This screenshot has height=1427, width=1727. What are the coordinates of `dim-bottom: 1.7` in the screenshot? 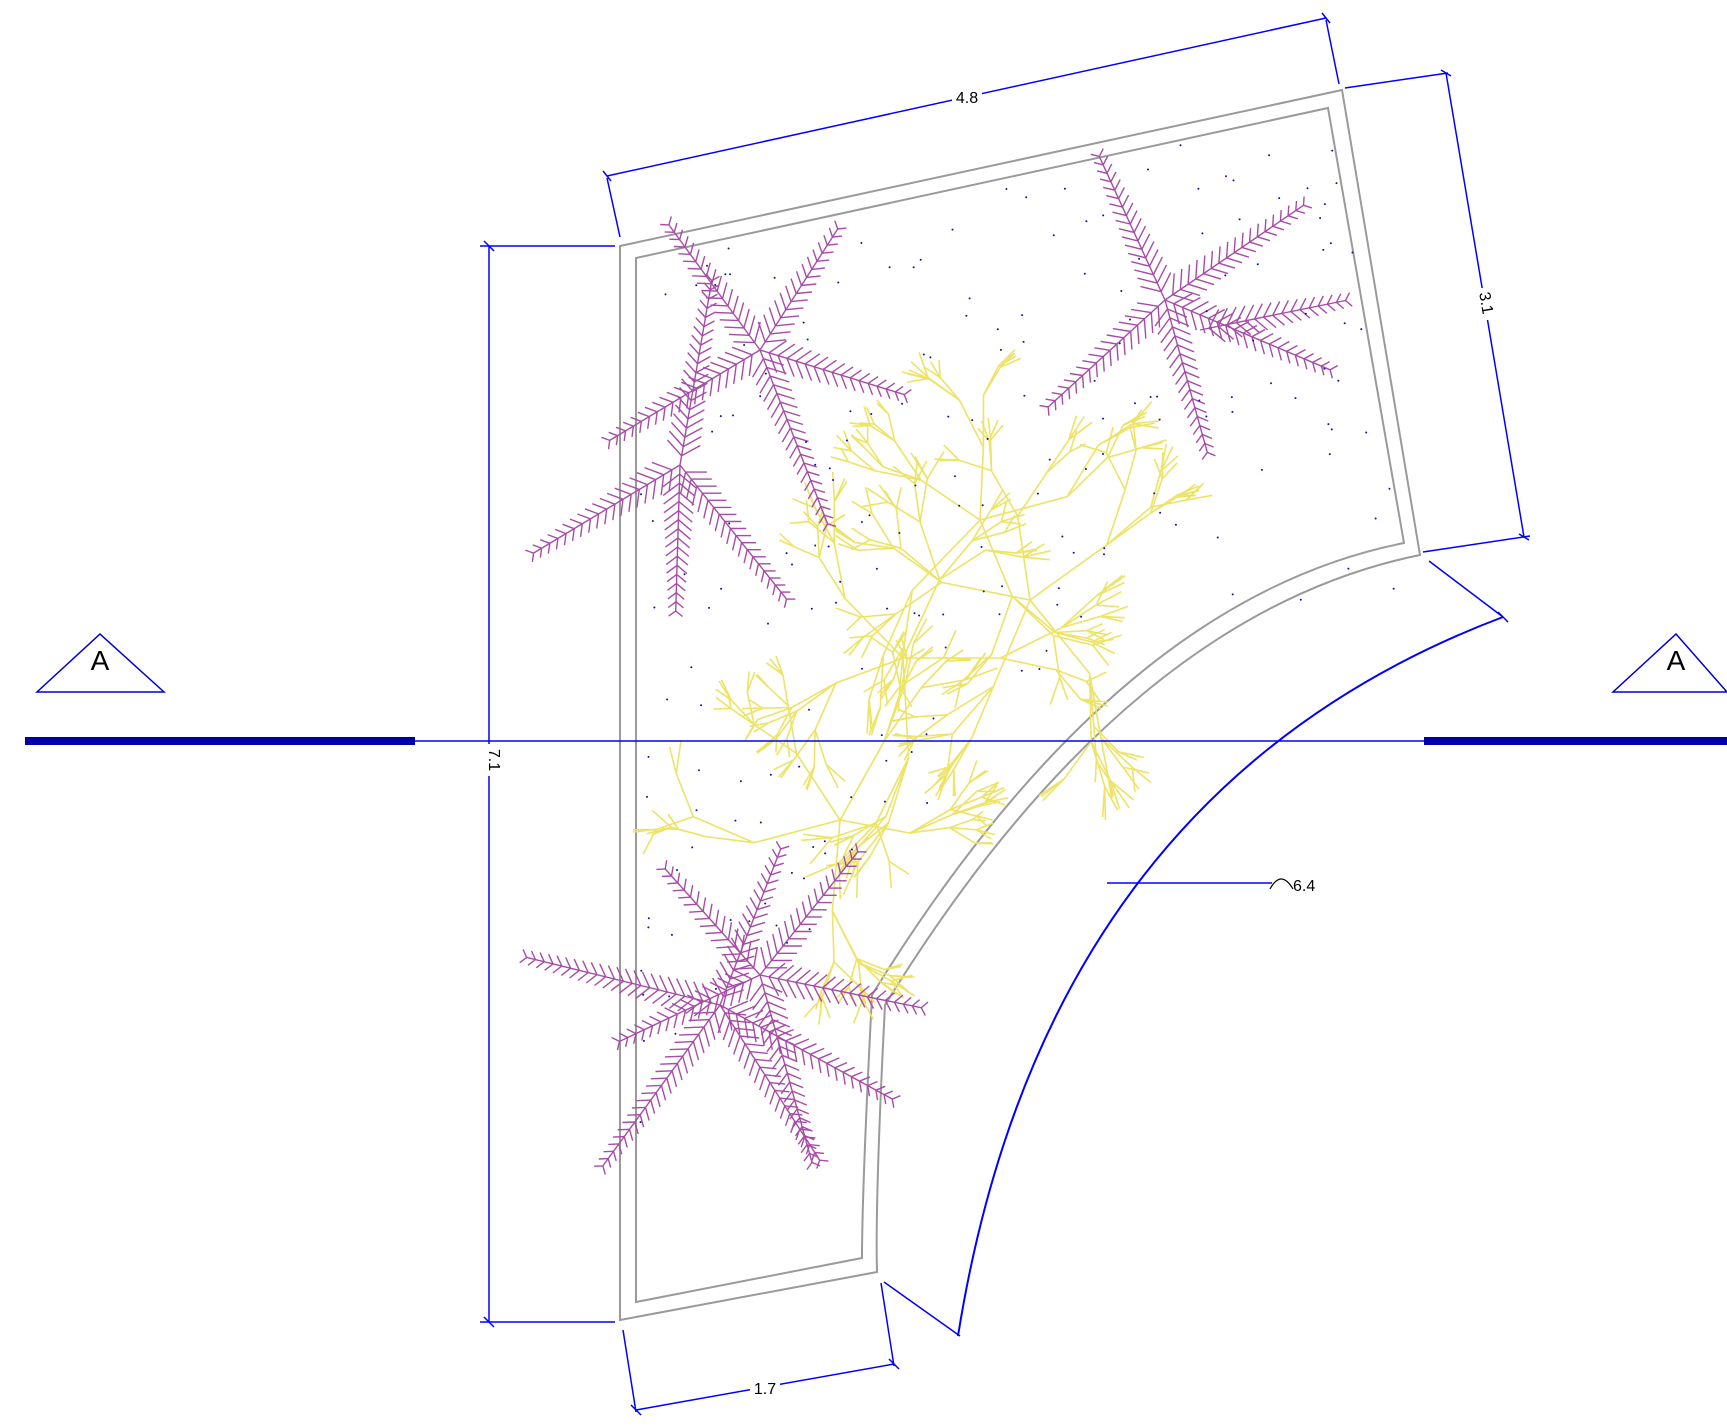 It's located at (765, 1389).